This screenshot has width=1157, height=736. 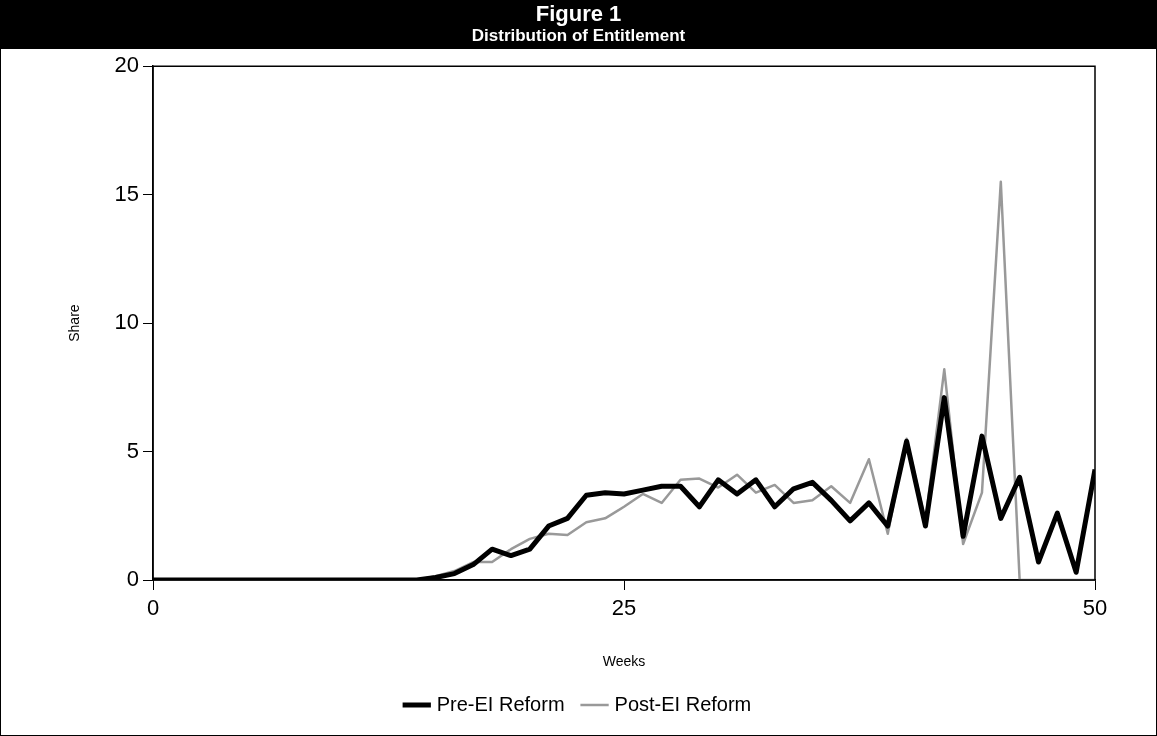 What do you see at coordinates (578, 36) in the screenshot?
I see `chart-subtitle: Distribution of Entitlement` at bounding box center [578, 36].